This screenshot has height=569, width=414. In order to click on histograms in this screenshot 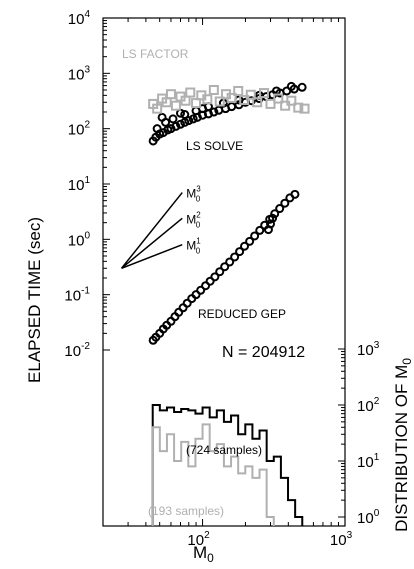, I will do `click(227, 465)`.